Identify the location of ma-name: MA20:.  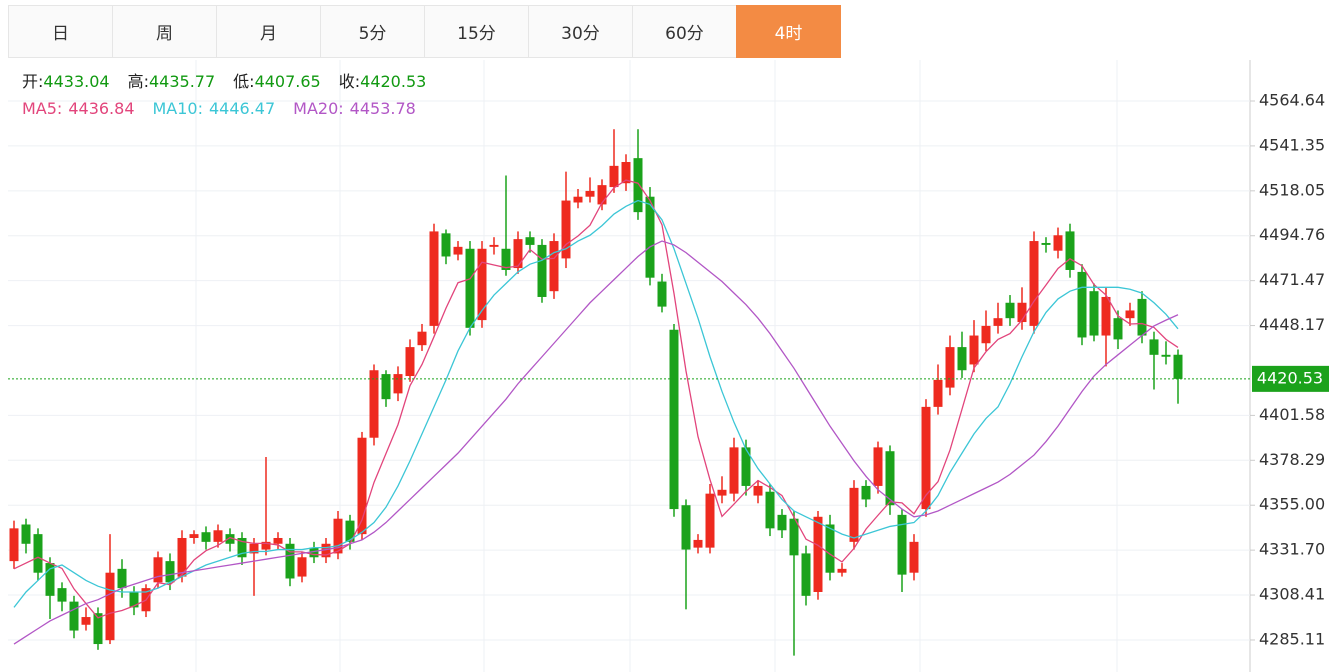
(318, 108).